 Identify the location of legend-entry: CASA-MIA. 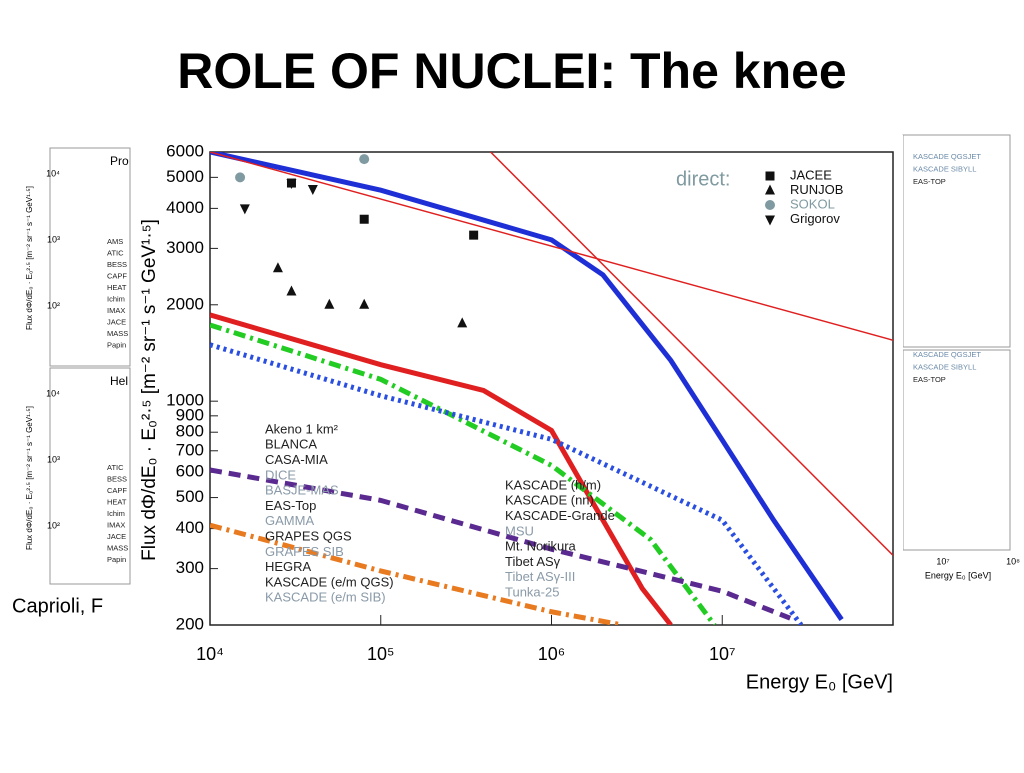
(296, 459).